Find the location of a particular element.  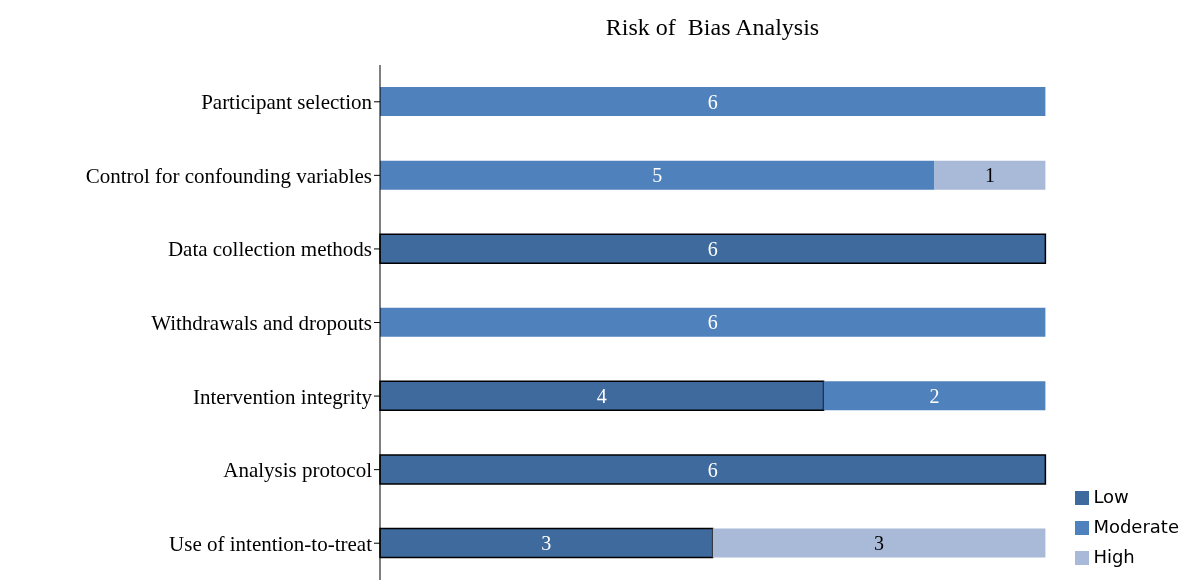

y-tick-label: Withdrawals and dropouts is located at coordinates (261, 322).